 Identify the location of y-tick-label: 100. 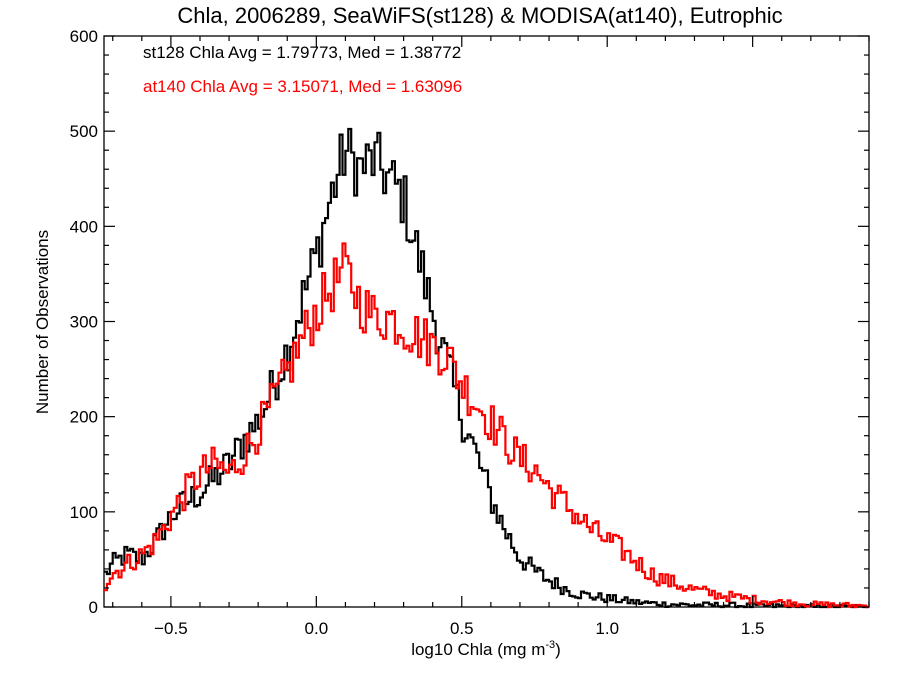
(84, 512).